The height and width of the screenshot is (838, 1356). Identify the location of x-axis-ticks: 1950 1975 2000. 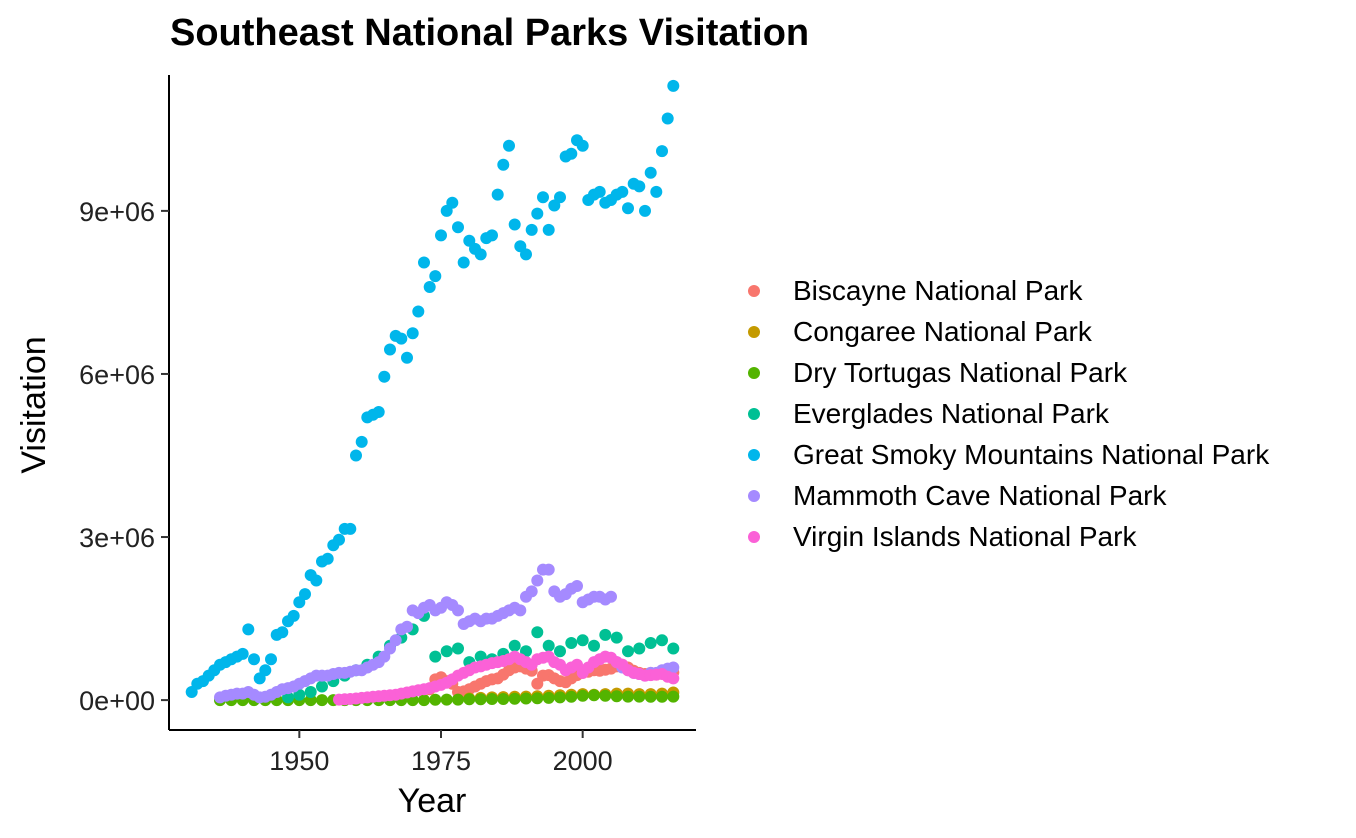
(441, 753).